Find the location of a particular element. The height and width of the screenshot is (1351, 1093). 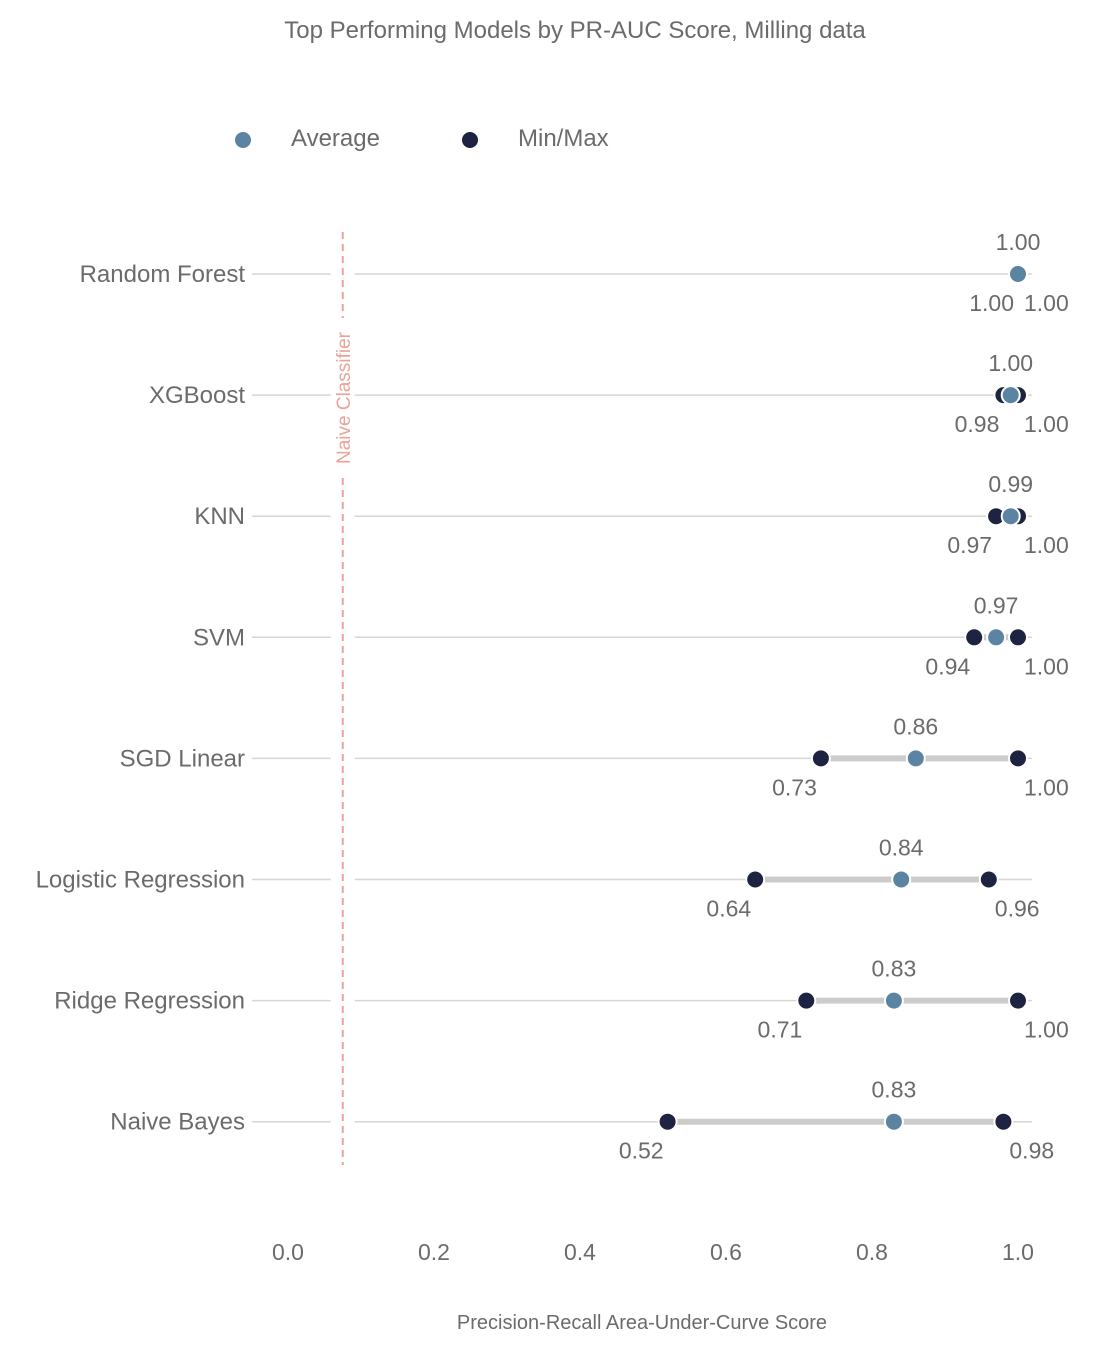

average-value-label: 0.99 is located at coordinates (1010, 484).